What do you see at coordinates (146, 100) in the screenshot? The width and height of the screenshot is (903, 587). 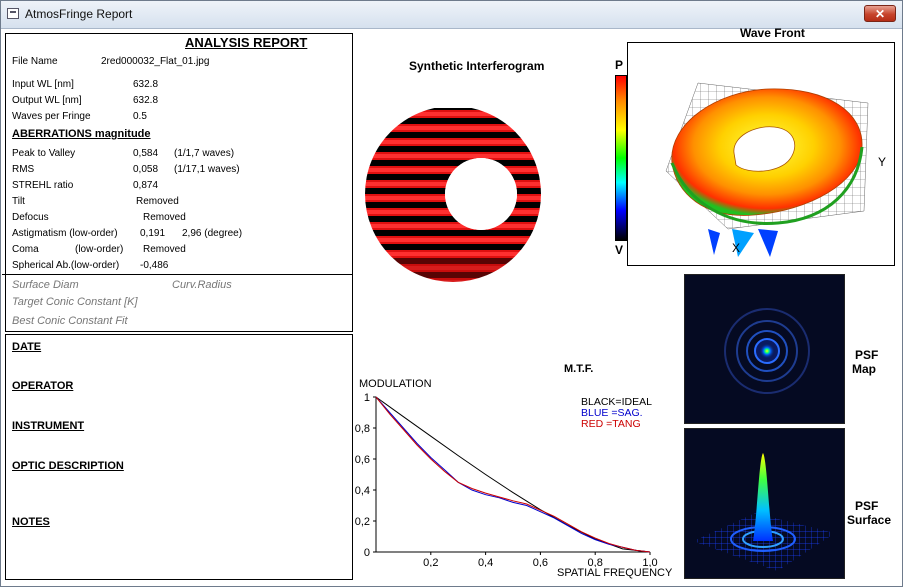 I see `output-wl-value: 632.8` at bounding box center [146, 100].